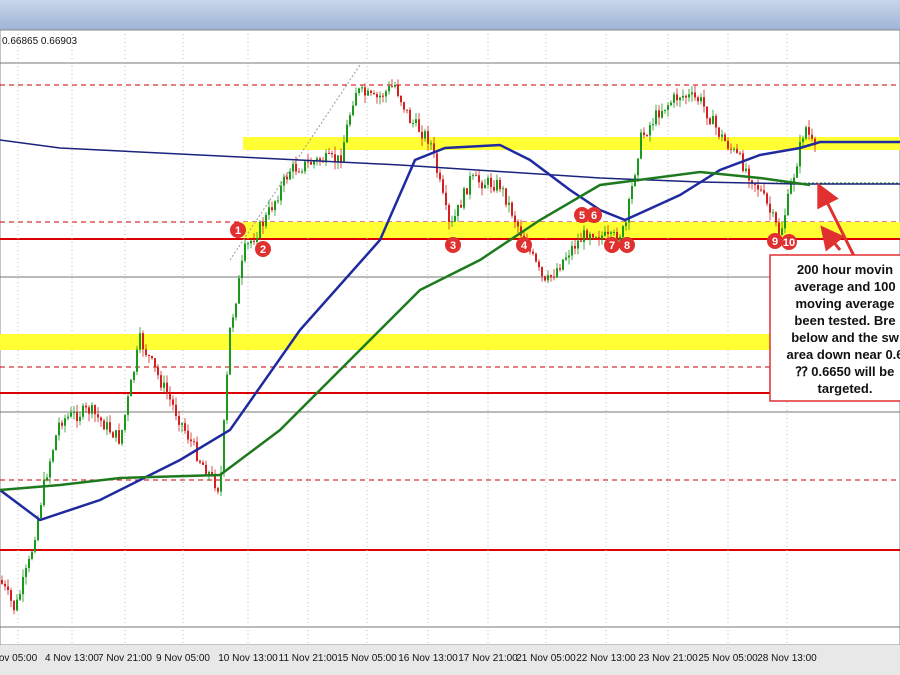  What do you see at coordinates (450, 15) in the screenshot?
I see `title-bar` at bounding box center [450, 15].